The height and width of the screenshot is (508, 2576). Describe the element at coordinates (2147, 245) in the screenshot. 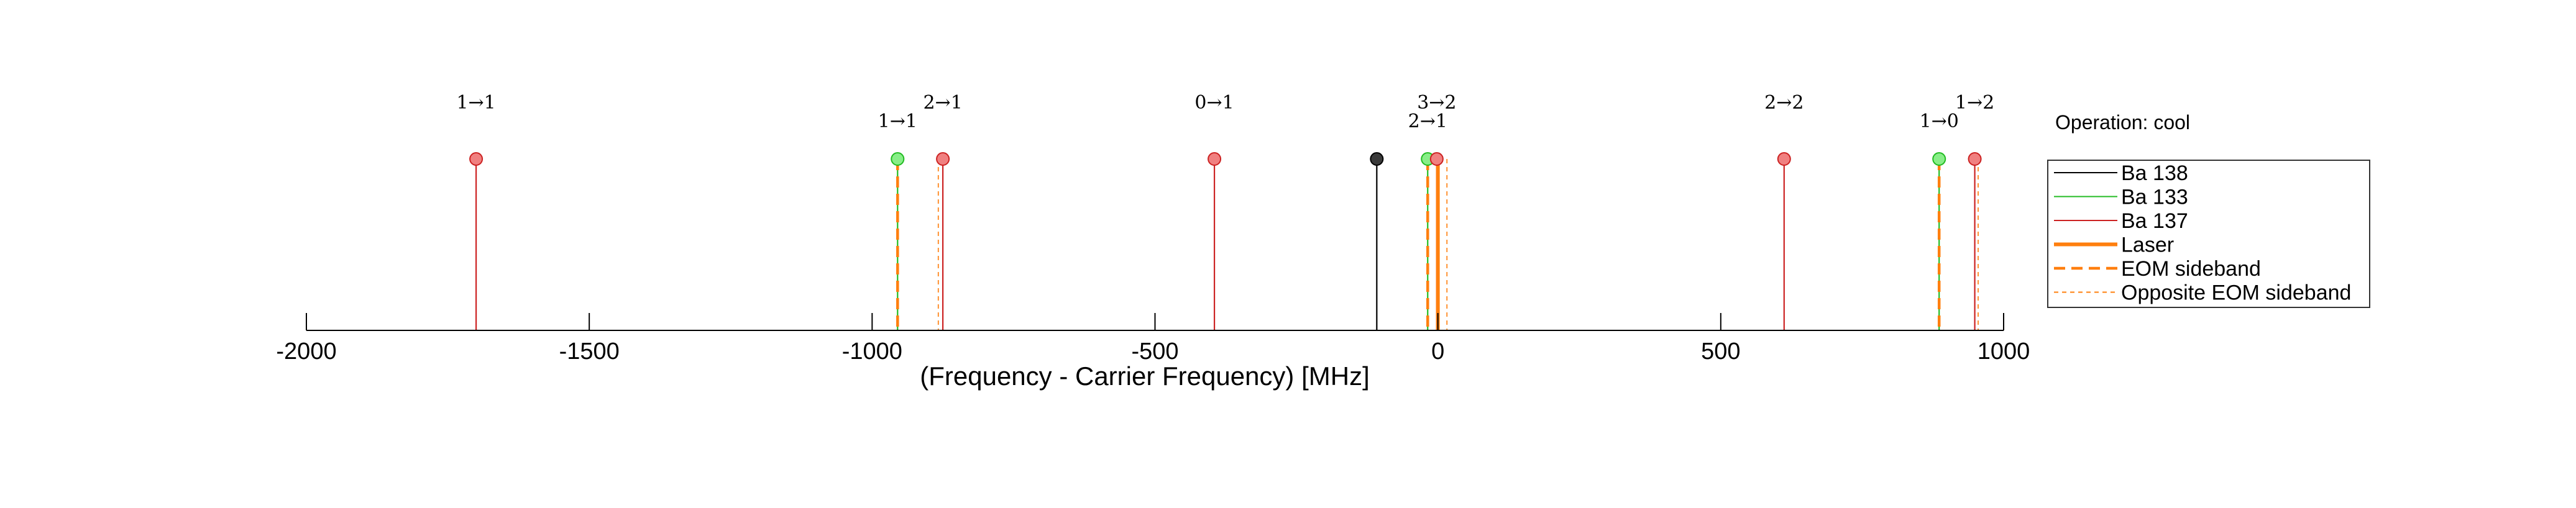

I see `legend-label: Laser` at that location.